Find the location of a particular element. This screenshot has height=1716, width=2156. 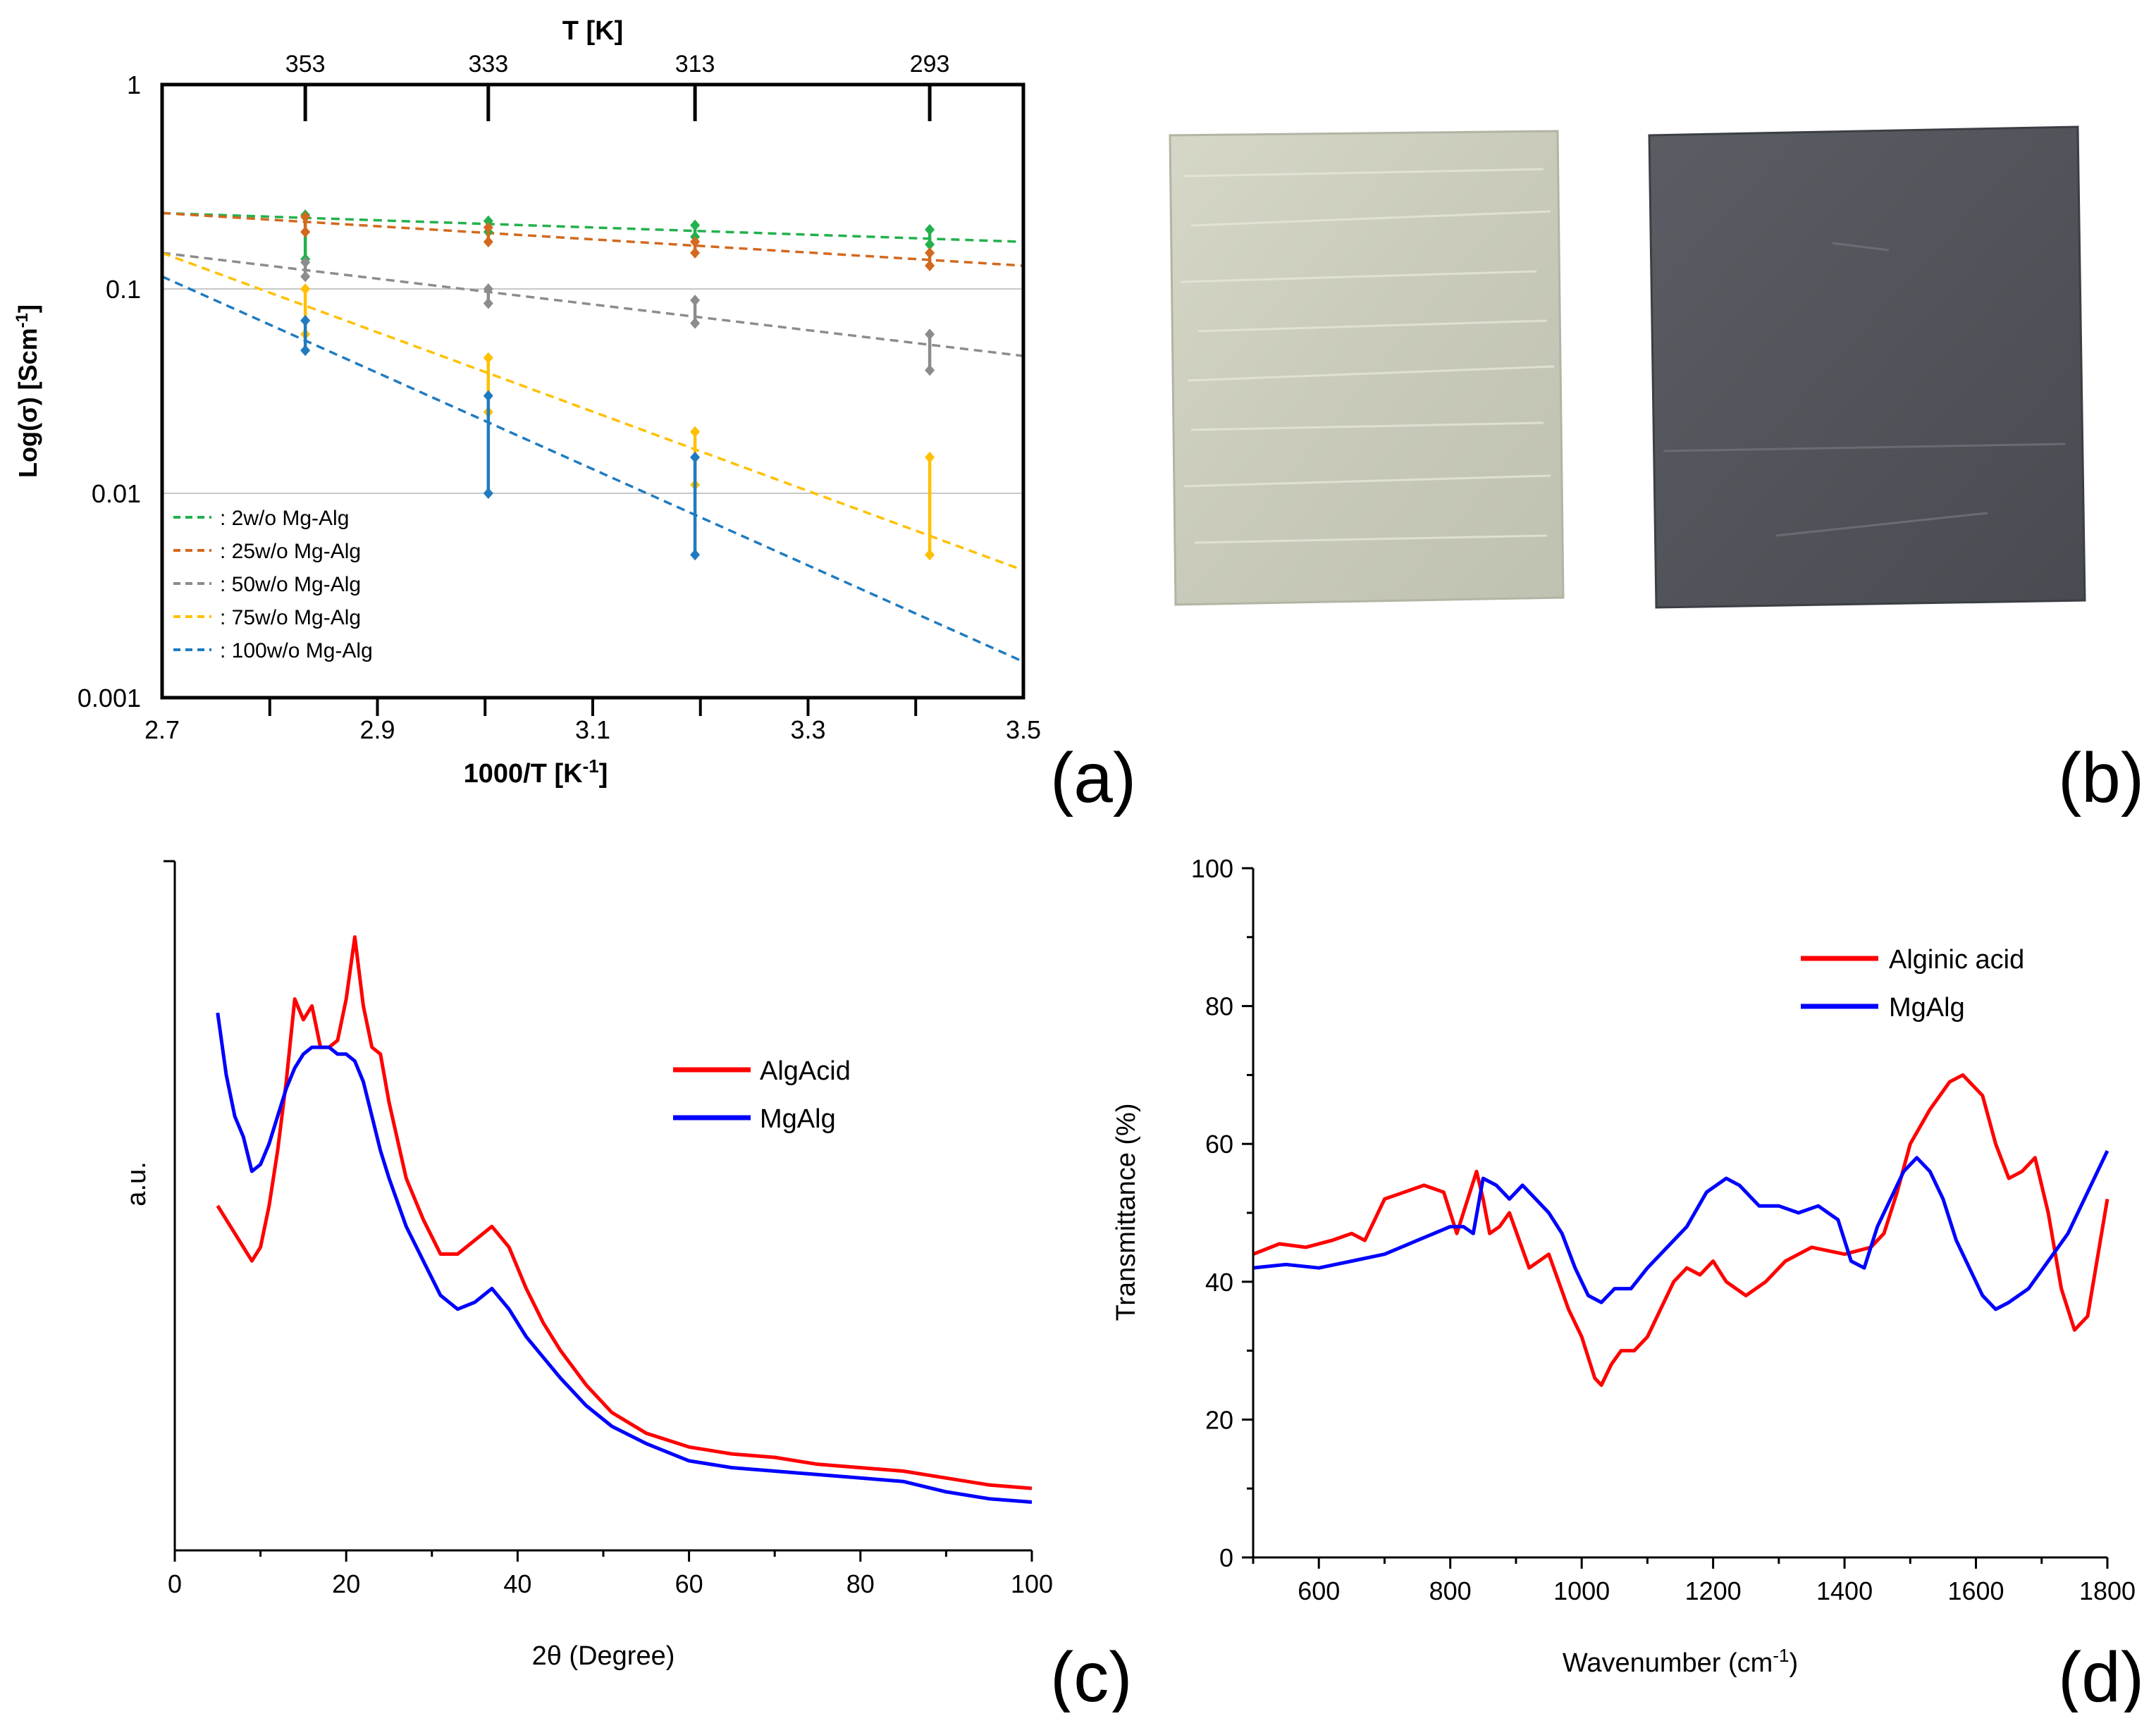

panel-a-x-tick-label: 3.3 is located at coordinates (807, 729).